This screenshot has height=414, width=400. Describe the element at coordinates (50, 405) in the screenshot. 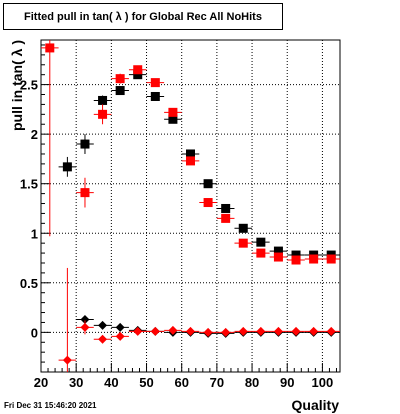

I see `timestamp: Fri Dec 31 15:46:20 2021` at that location.